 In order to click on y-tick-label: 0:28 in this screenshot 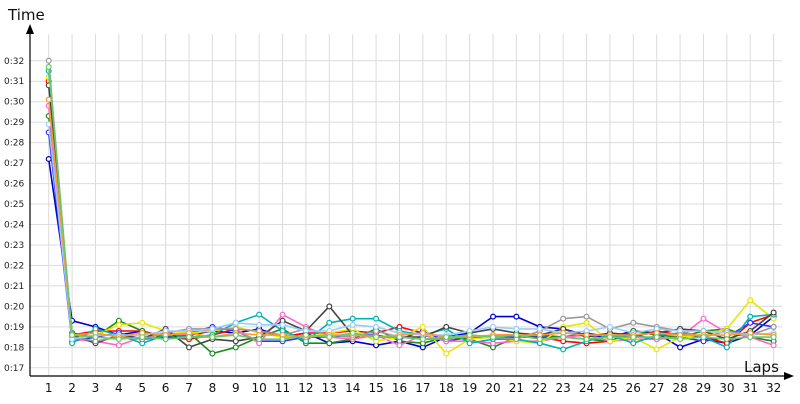, I will do `click(14, 144)`.